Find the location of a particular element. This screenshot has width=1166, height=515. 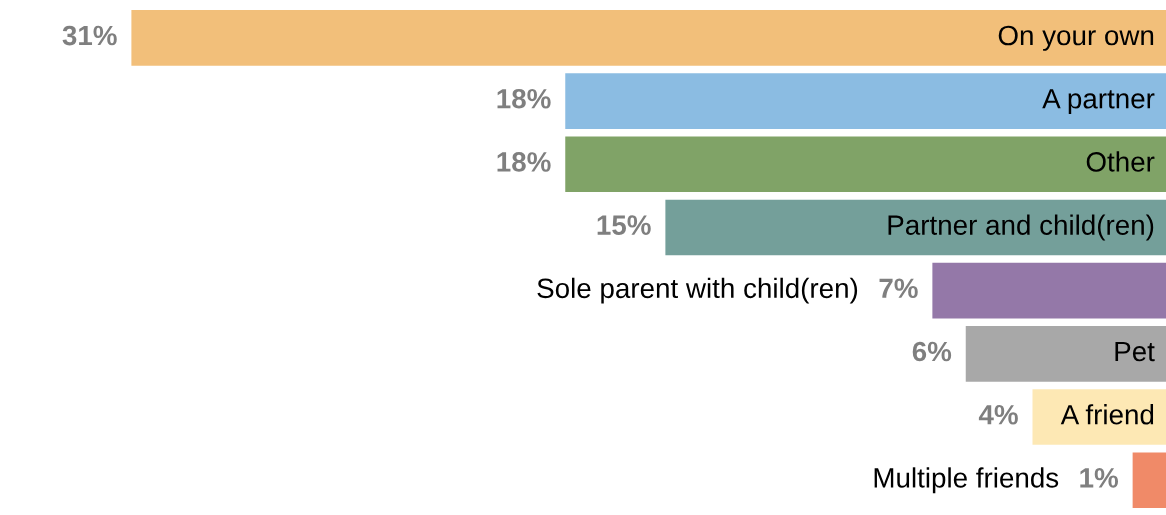

data-label: 4% is located at coordinates (998, 414).